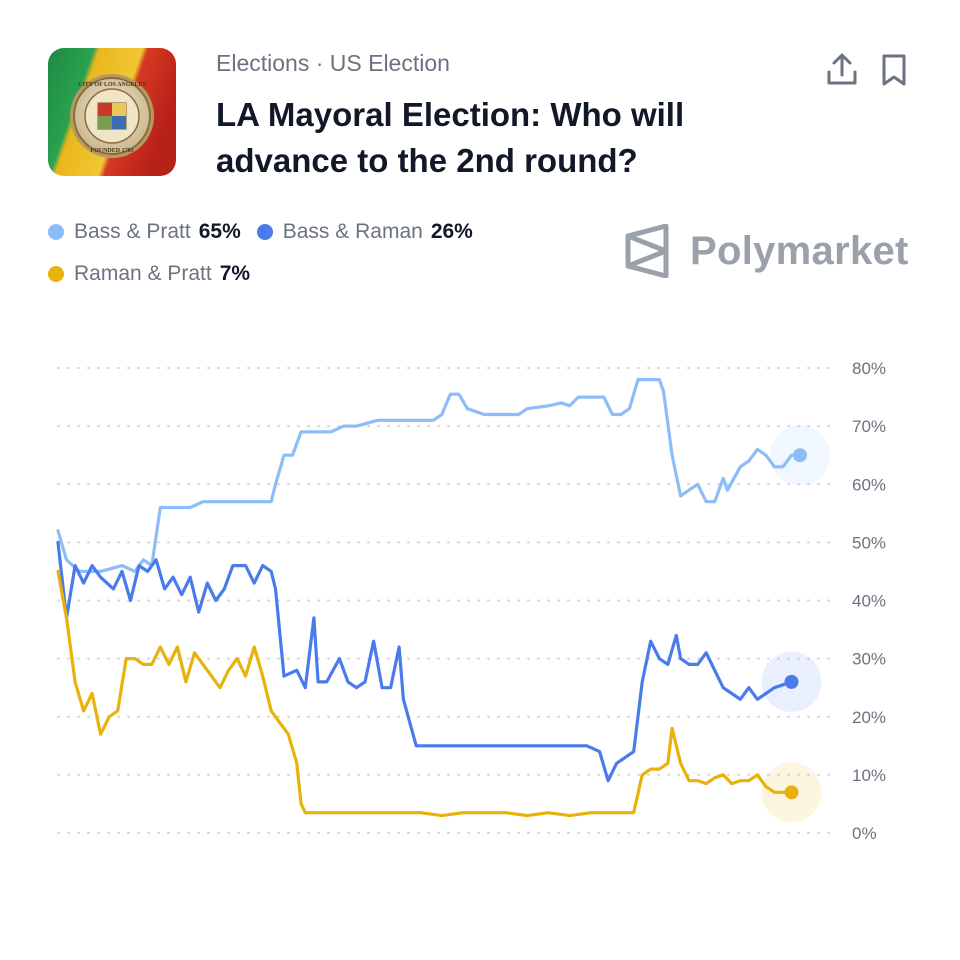  Describe the element at coordinates (869, 659) in the screenshot. I see `y-tick-label: 30%` at that location.